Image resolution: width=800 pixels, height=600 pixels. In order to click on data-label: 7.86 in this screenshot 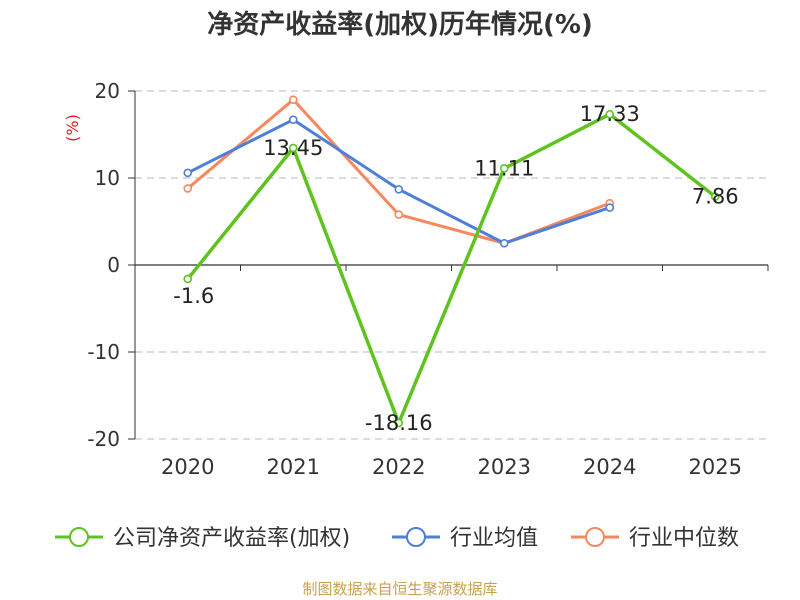, I will do `click(715, 197)`.